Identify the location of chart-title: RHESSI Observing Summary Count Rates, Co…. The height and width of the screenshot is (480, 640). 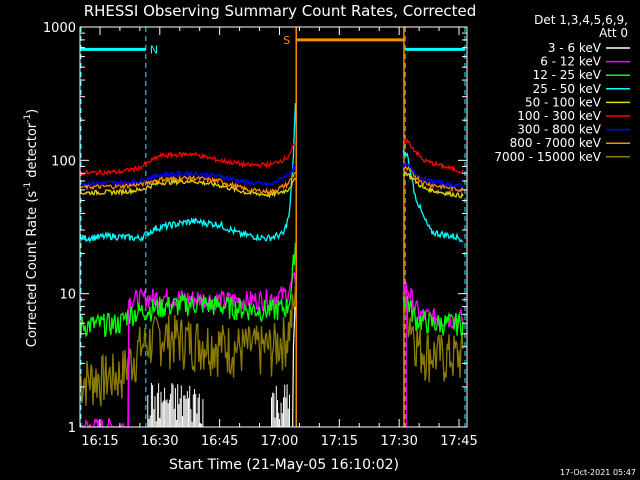
(280, 11).